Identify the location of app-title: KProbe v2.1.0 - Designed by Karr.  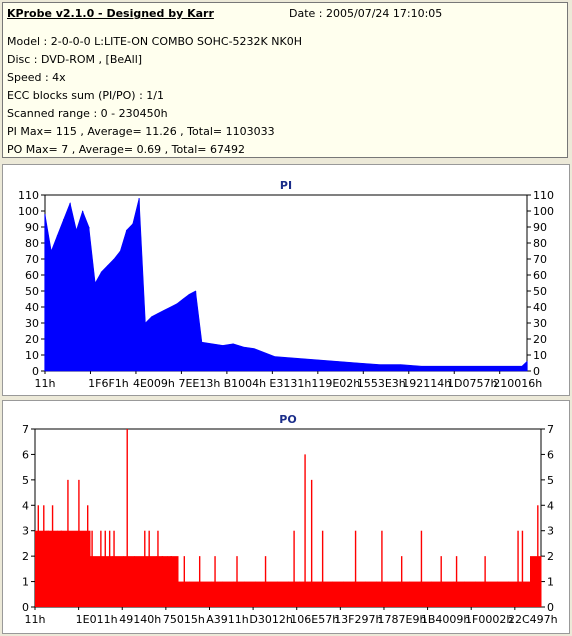
(110, 13).